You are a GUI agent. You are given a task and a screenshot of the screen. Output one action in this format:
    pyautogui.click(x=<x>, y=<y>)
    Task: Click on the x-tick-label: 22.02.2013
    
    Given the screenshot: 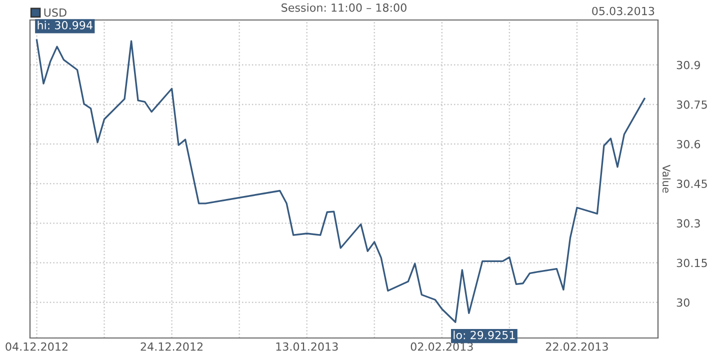 What is the action you would take?
    pyautogui.click(x=577, y=346)
    